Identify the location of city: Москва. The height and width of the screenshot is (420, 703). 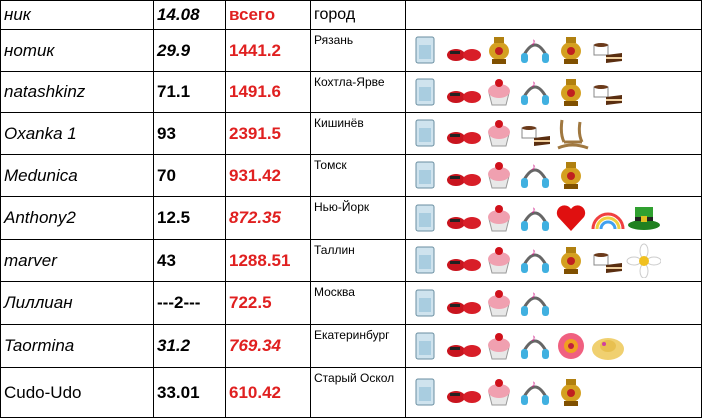
(358, 303).